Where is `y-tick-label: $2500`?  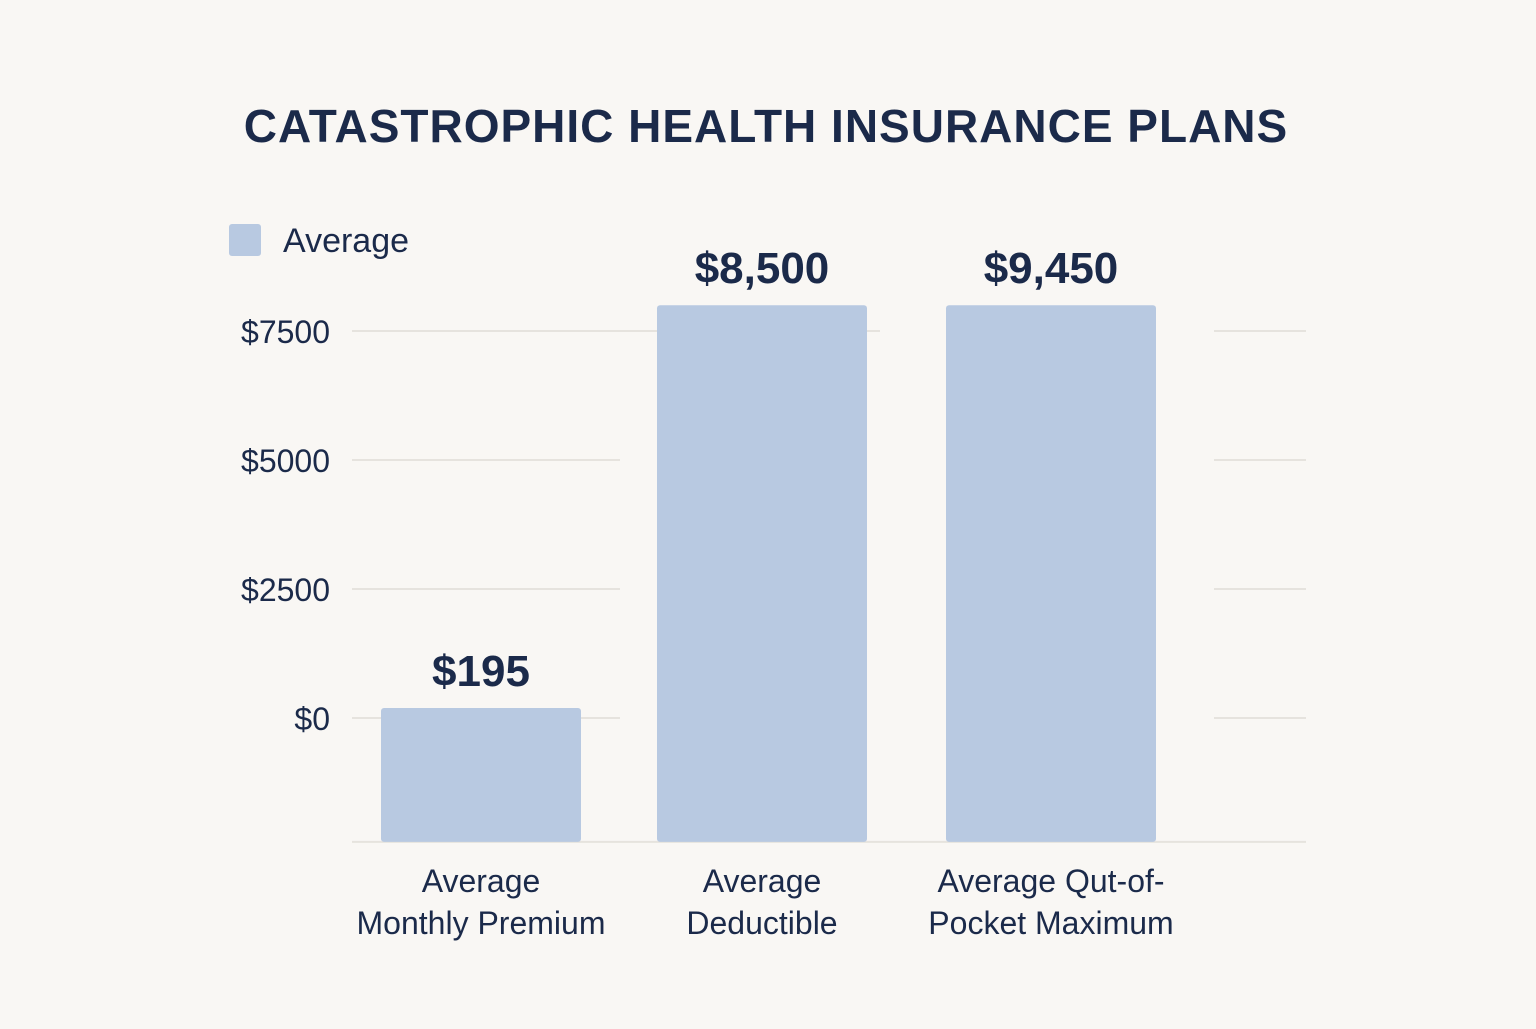
y-tick-label: $2500 is located at coordinates (285, 590).